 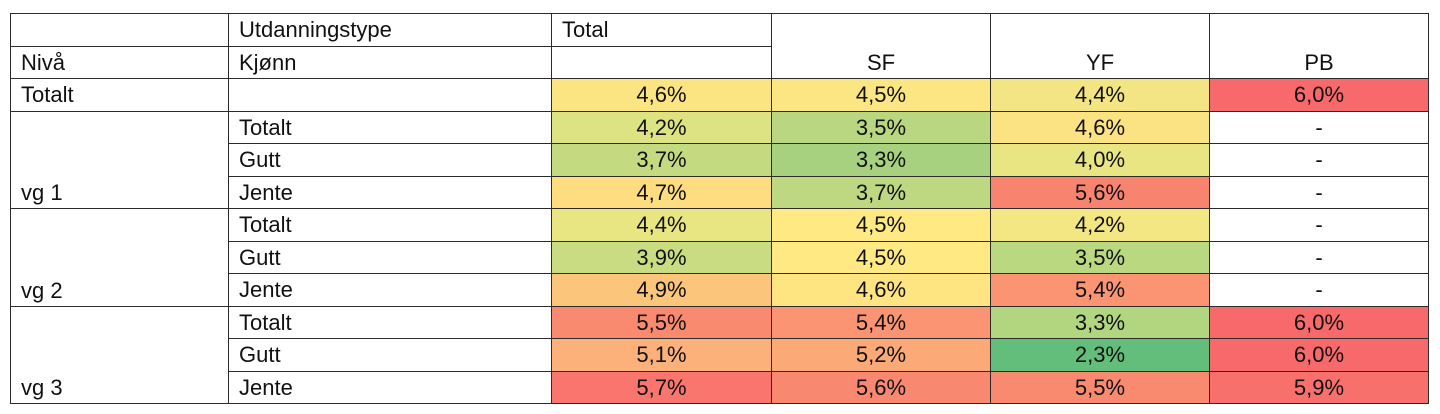 What do you see at coordinates (1100, 322) in the screenshot?
I see `cell-yf: 3,3%` at bounding box center [1100, 322].